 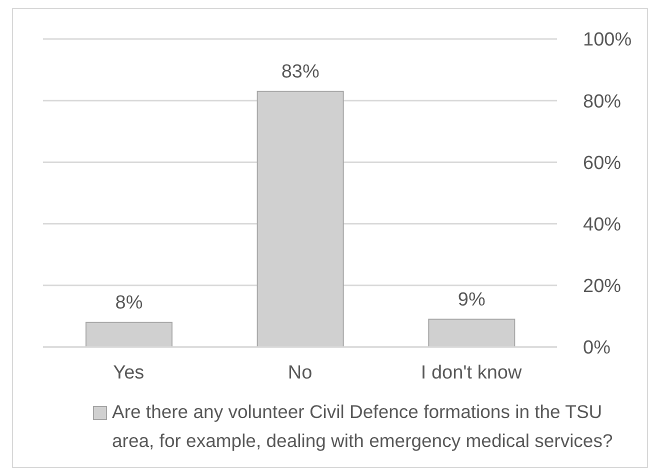 I want to click on data-label: 8%, so click(x=129, y=303).